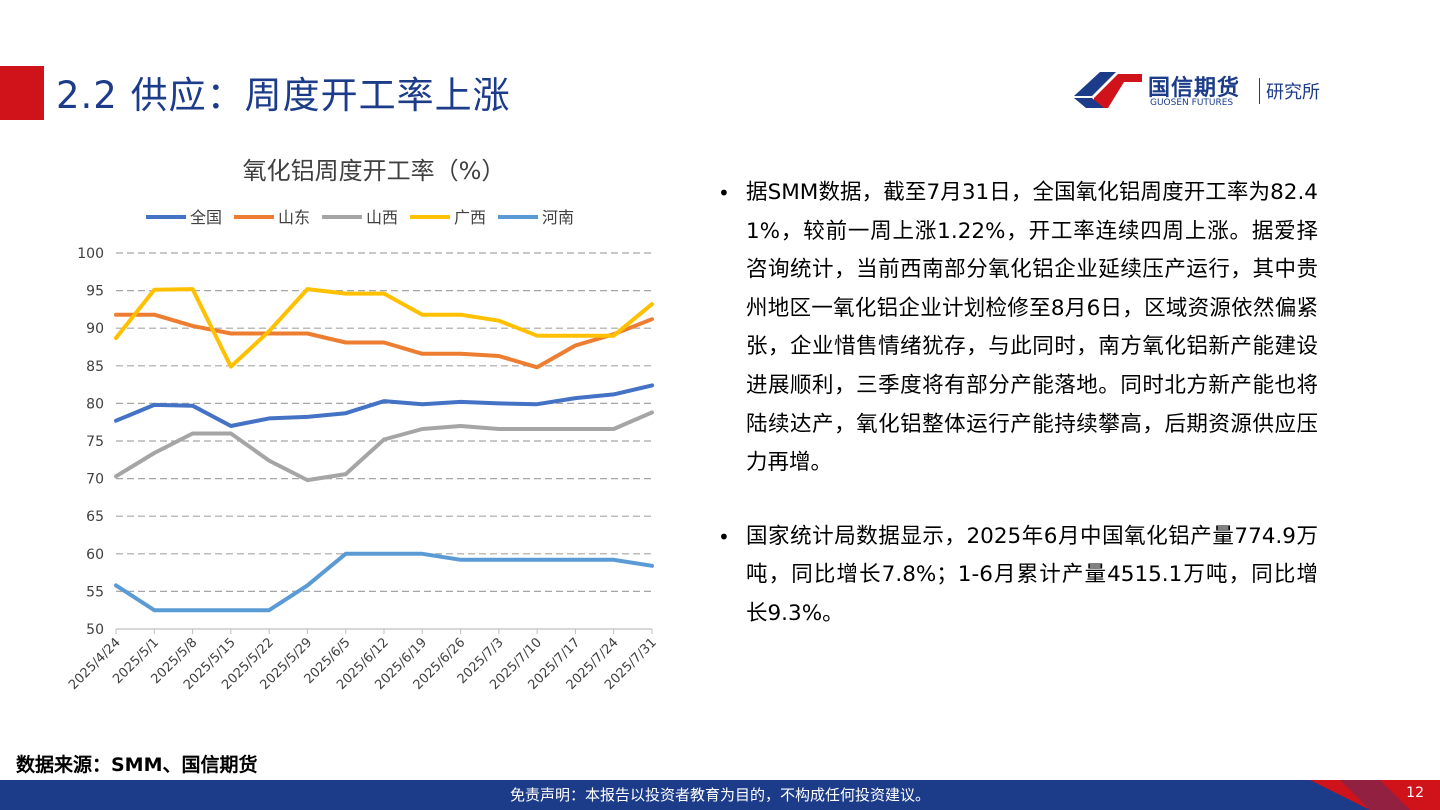 Image resolution: width=1440 pixels, height=810 pixels. What do you see at coordinates (384, 405) in the screenshot?
I see `series-line-全国` at bounding box center [384, 405].